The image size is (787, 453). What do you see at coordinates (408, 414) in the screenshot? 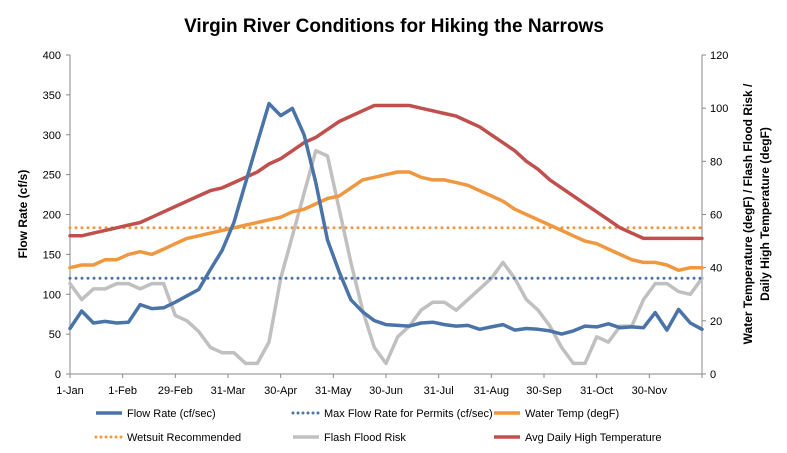
I see `legend-label: Max Flow Rate for Permits (cf/sec)` at bounding box center [408, 414].